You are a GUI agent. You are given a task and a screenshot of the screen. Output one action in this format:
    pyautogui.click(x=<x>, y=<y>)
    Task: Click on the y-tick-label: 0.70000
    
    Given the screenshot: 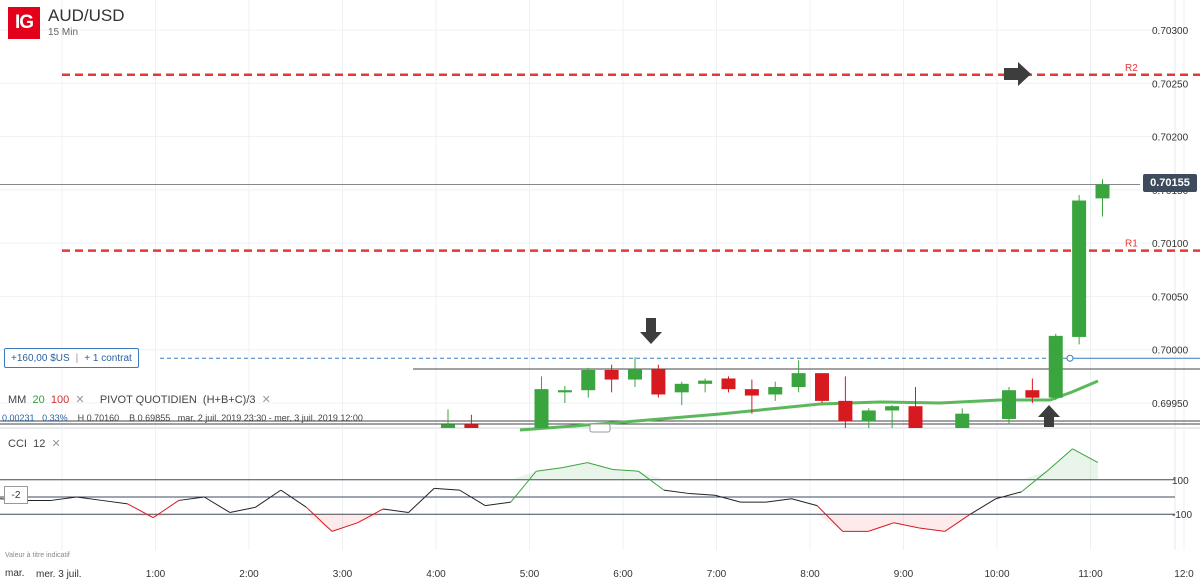 What is the action you would take?
    pyautogui.click(x=1170, y=351)
    